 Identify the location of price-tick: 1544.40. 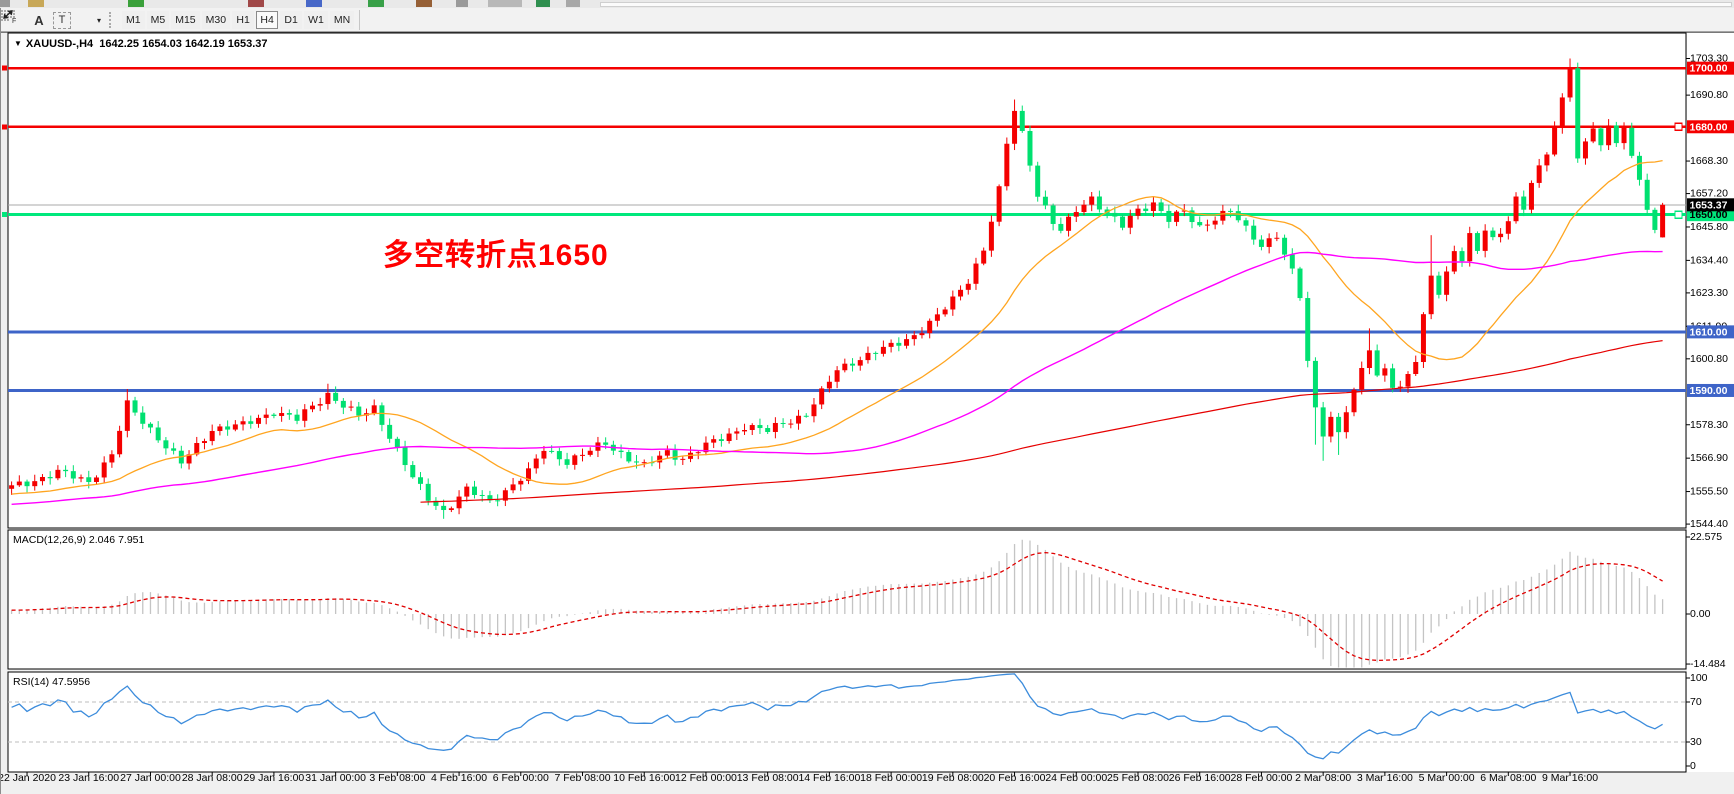
(1709, 524).